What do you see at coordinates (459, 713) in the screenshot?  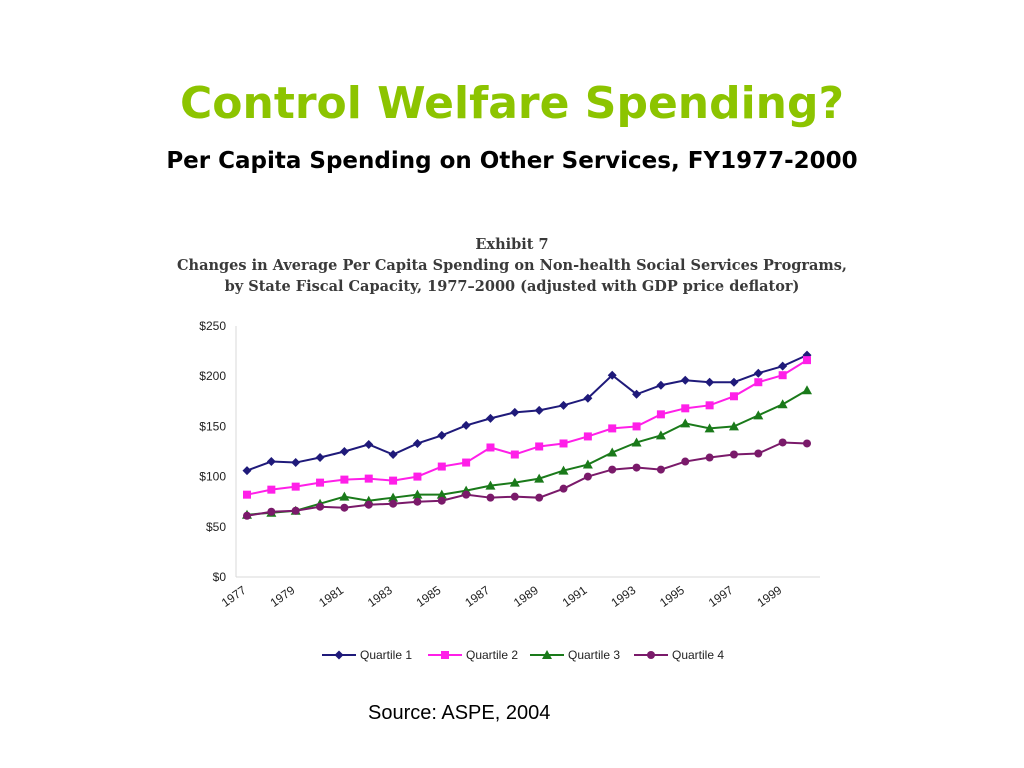 I see `source-note: Source: ASPE, 2004` at bounding box center [459, 713].